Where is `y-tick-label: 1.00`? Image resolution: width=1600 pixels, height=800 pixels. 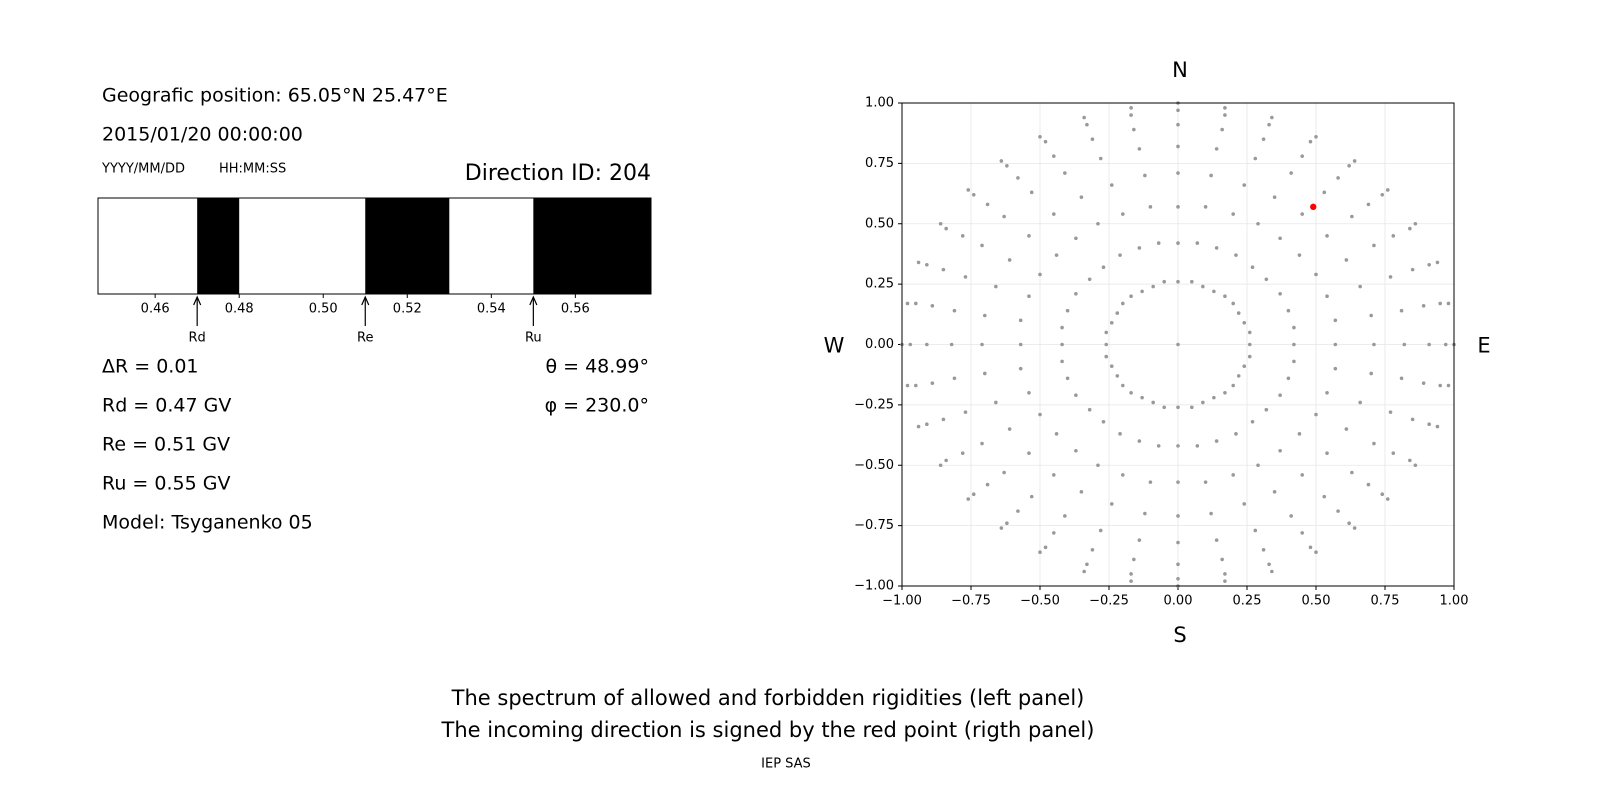 y-tick-label: 1.00 is located at coordinates (879, 103).